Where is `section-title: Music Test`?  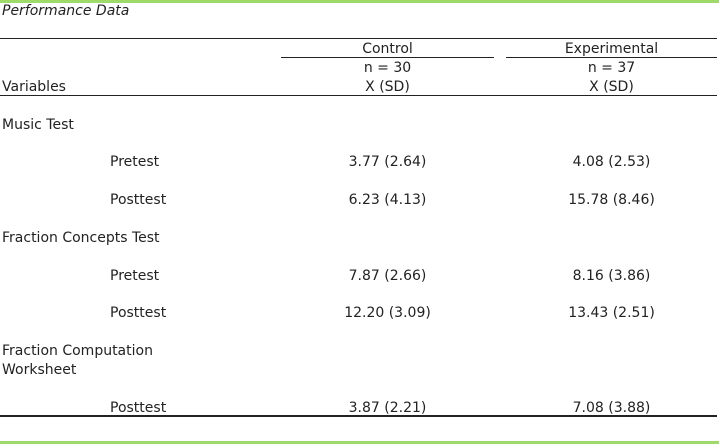 section-title: Music Test is located at coordinates (38, 125).